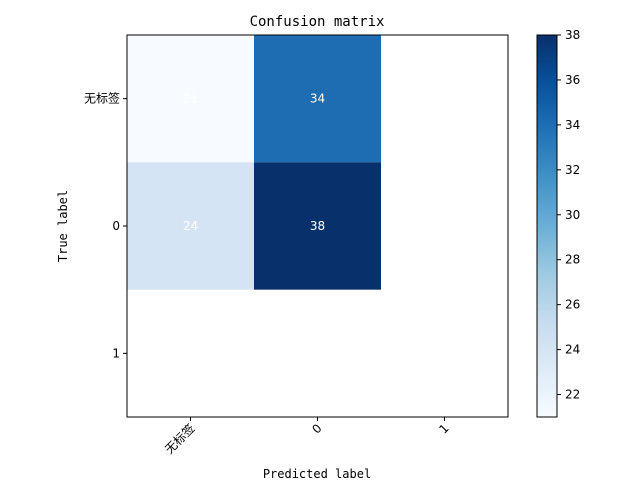 The height and width of the screenshot is (480, 640). Describe the element at coordinates (116, 353) in the screenshot. I see `y-tick-label: 1` at that location.